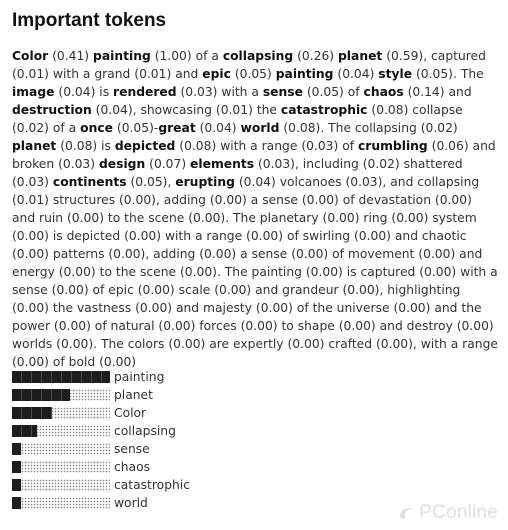 Image resolution: width=508 pixels, height=530 pixels. I want to click on token-score: (0.05),, so click(151, 182).